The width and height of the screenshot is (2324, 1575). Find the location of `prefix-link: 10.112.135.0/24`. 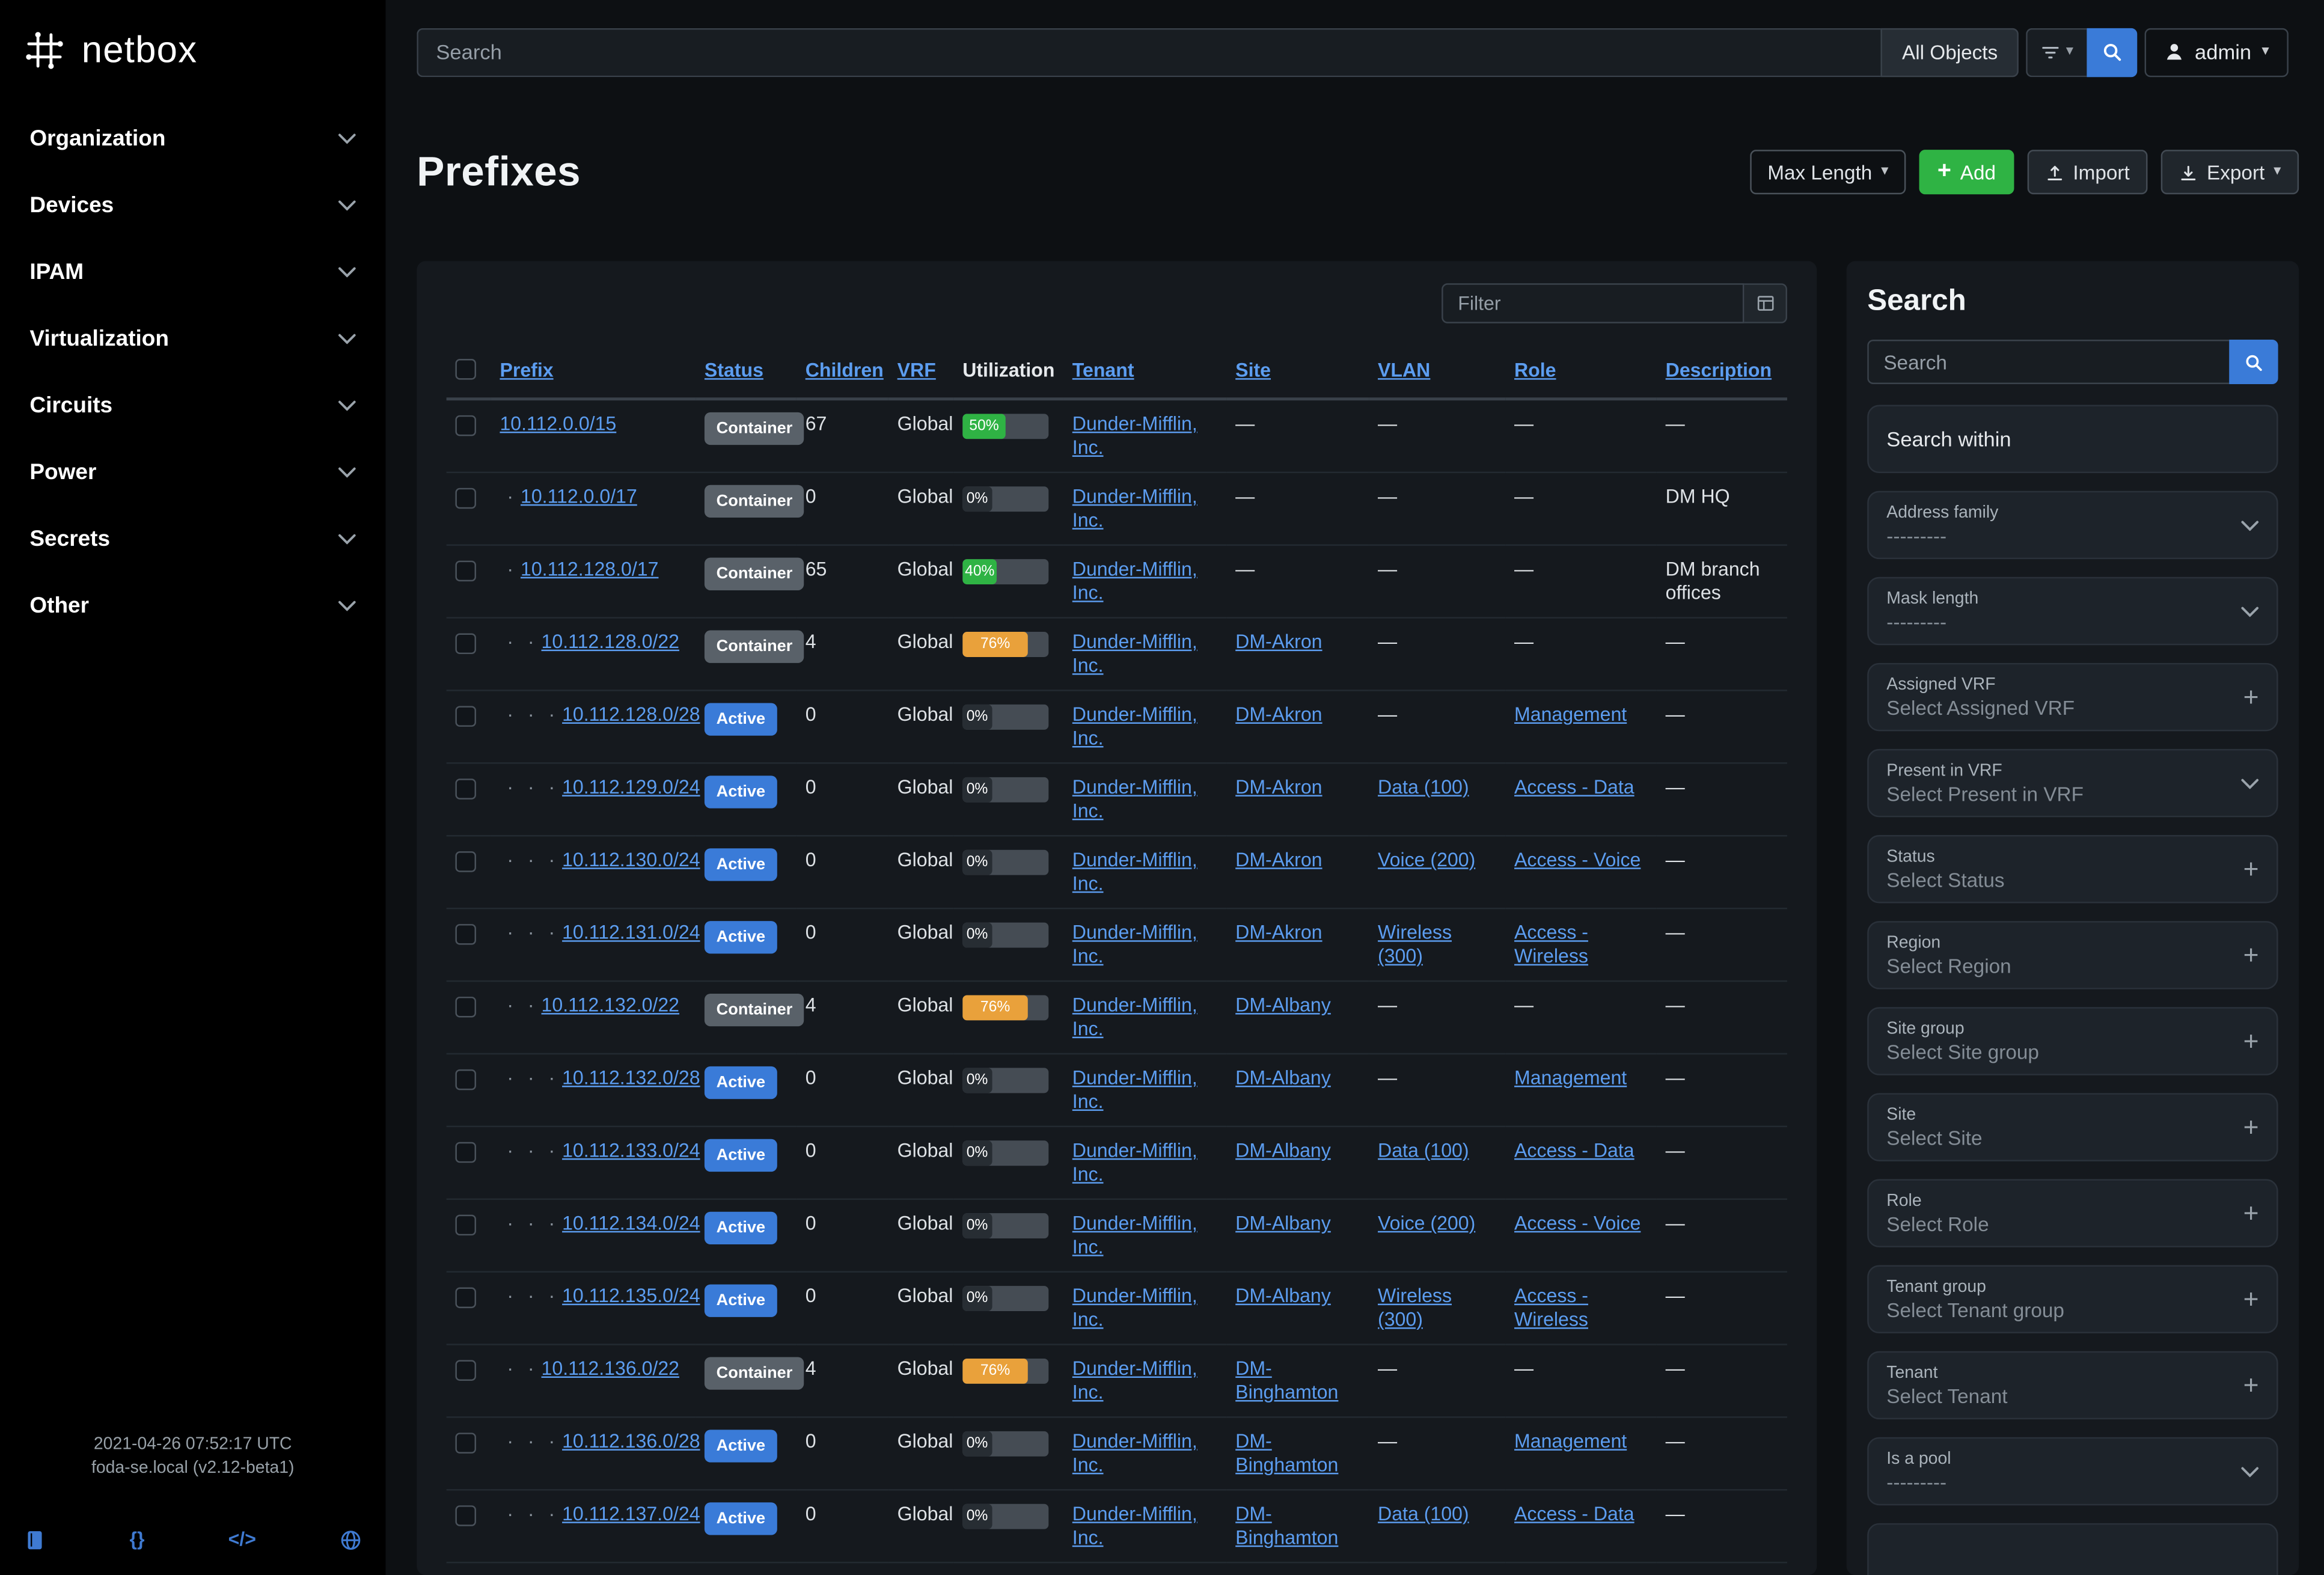

prefix-link: 10.112.135.0/24 is located at coordinates (631, 1296).